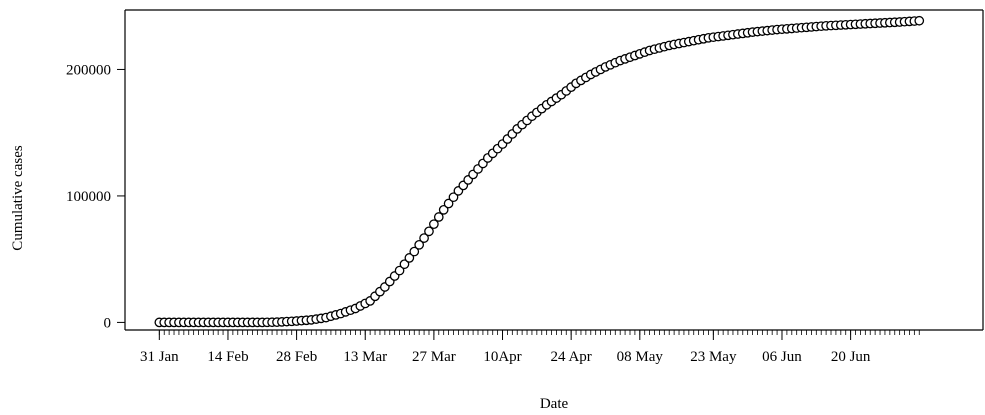 This screenshot has height=415, width=985. I want to click on y-axis-ticks: 0 100000 200000, so click(95, 196).